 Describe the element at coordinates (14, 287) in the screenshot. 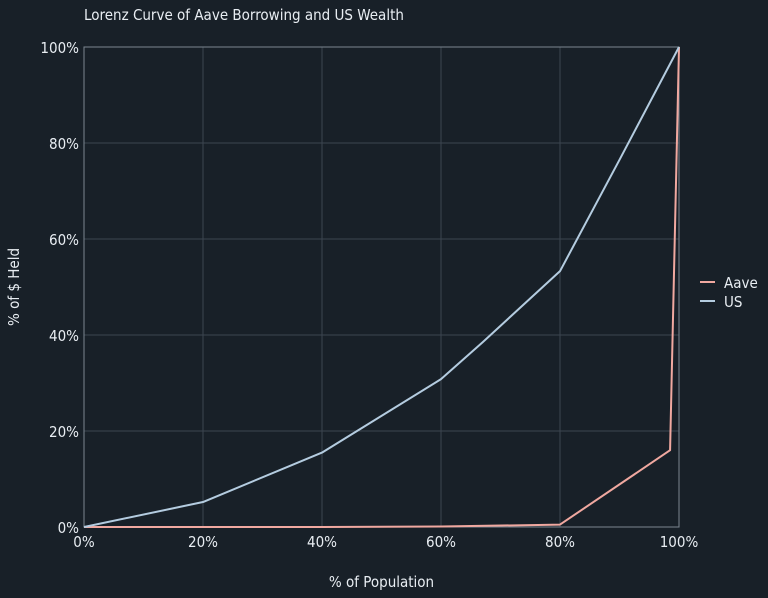

I see `y-axis-label: % of $ Held` at that location.